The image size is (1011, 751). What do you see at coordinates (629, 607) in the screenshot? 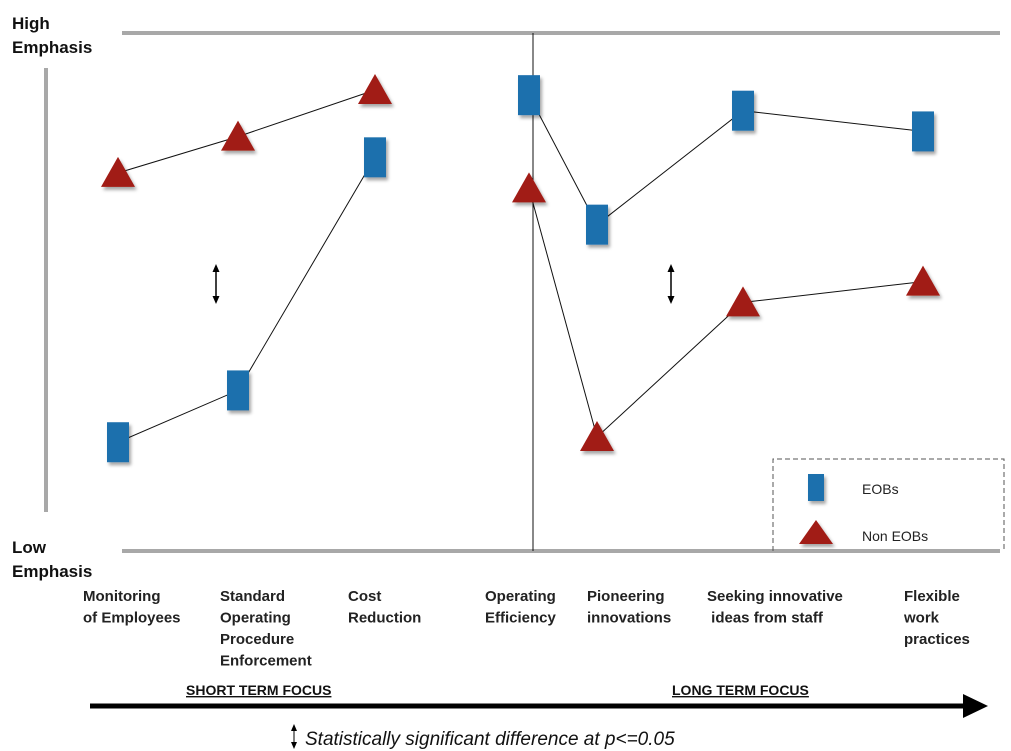
I see `category-label: Pioneering innovations` at bounding box center [629, 607].